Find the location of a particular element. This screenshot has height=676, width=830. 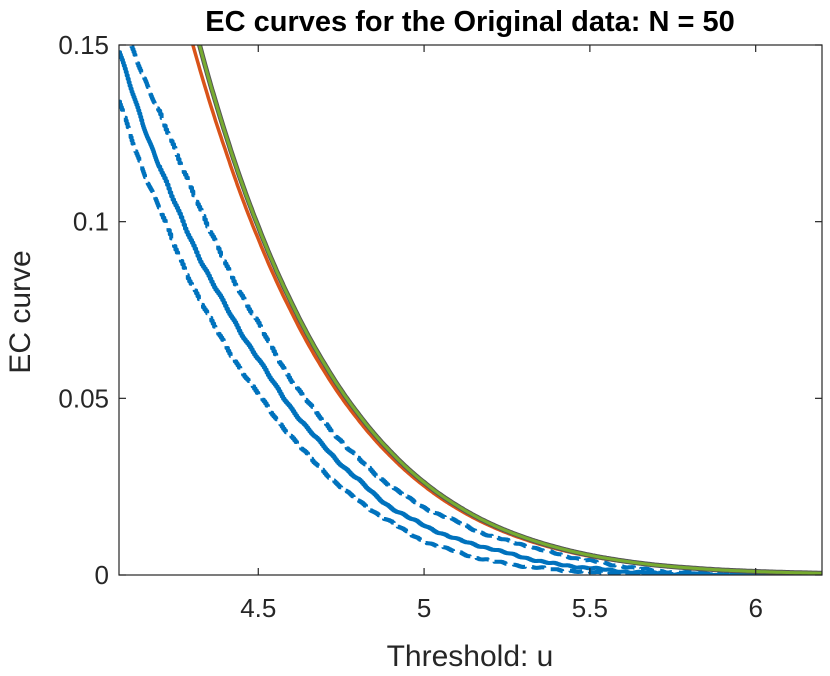

x-tick-label: 5.5 is located at coordinates (590, 608).